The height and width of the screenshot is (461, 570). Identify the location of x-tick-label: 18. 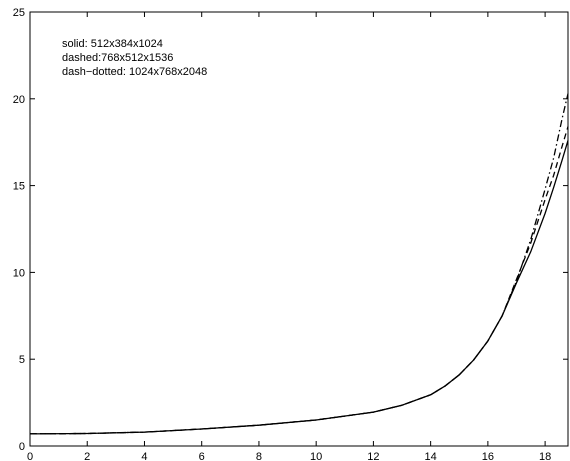
(545, 456).